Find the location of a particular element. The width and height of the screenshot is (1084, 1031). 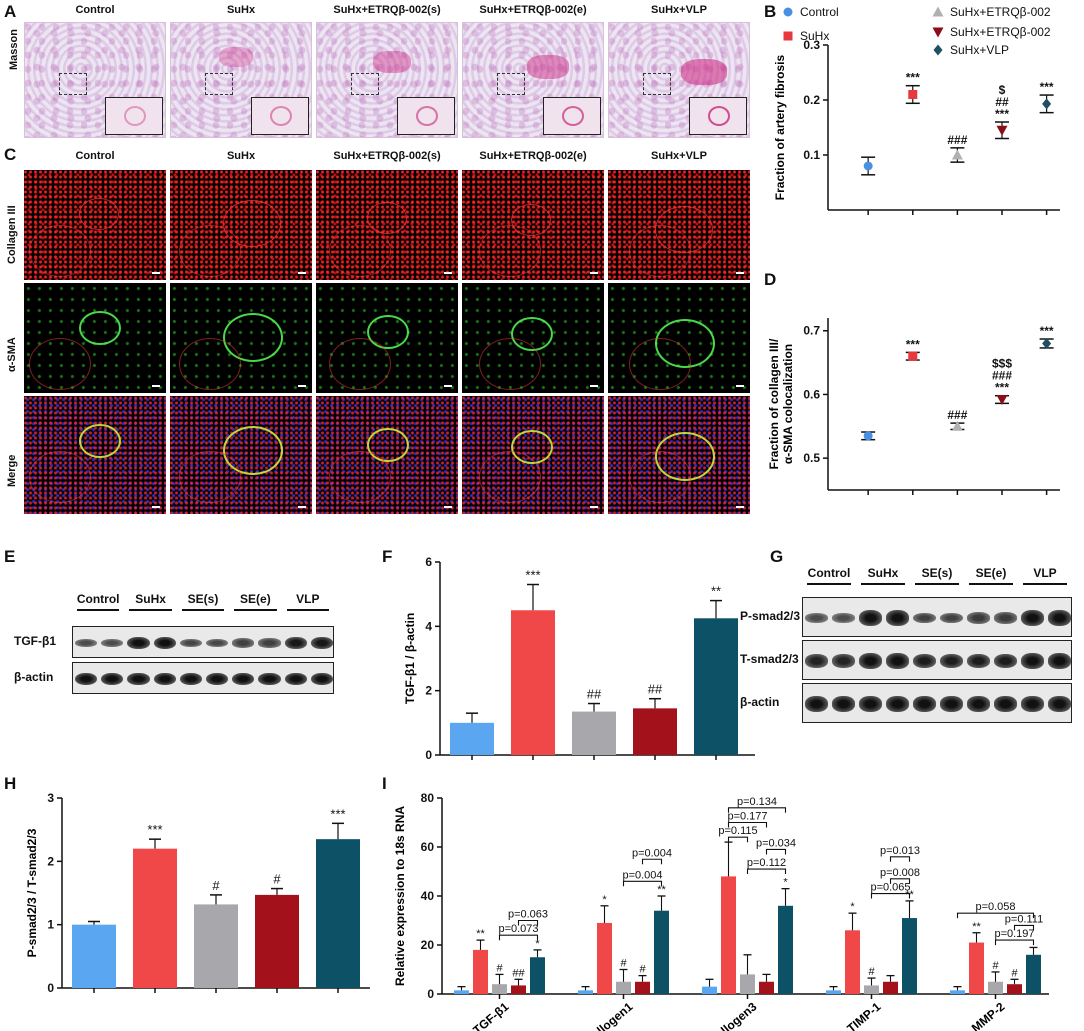

p-value-label: p=0.008 is located at coordinates (900, 873).